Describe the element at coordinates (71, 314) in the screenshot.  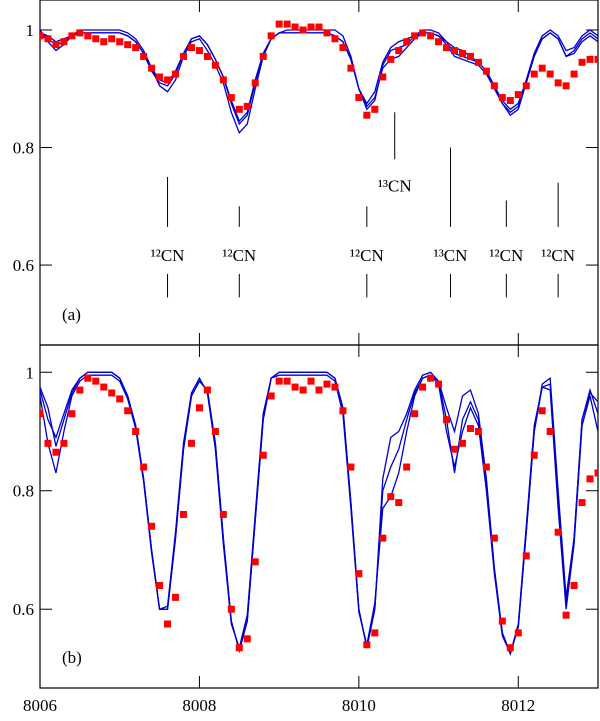
I see `panel-label: (a)` at that location.